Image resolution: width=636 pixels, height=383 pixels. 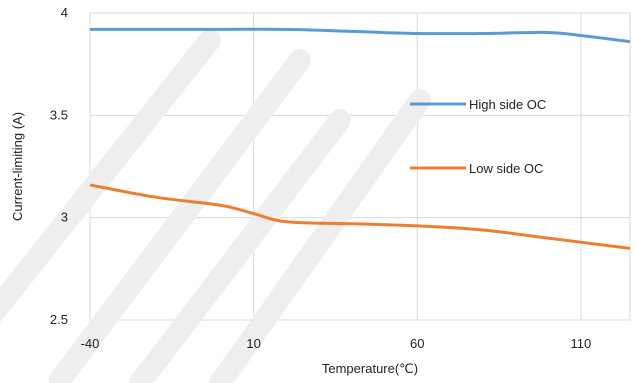 What do you see at coordinates (59, 114) in the screenshot?
I see `y-tick-label: 3.5` at bounding box center [59, 114].